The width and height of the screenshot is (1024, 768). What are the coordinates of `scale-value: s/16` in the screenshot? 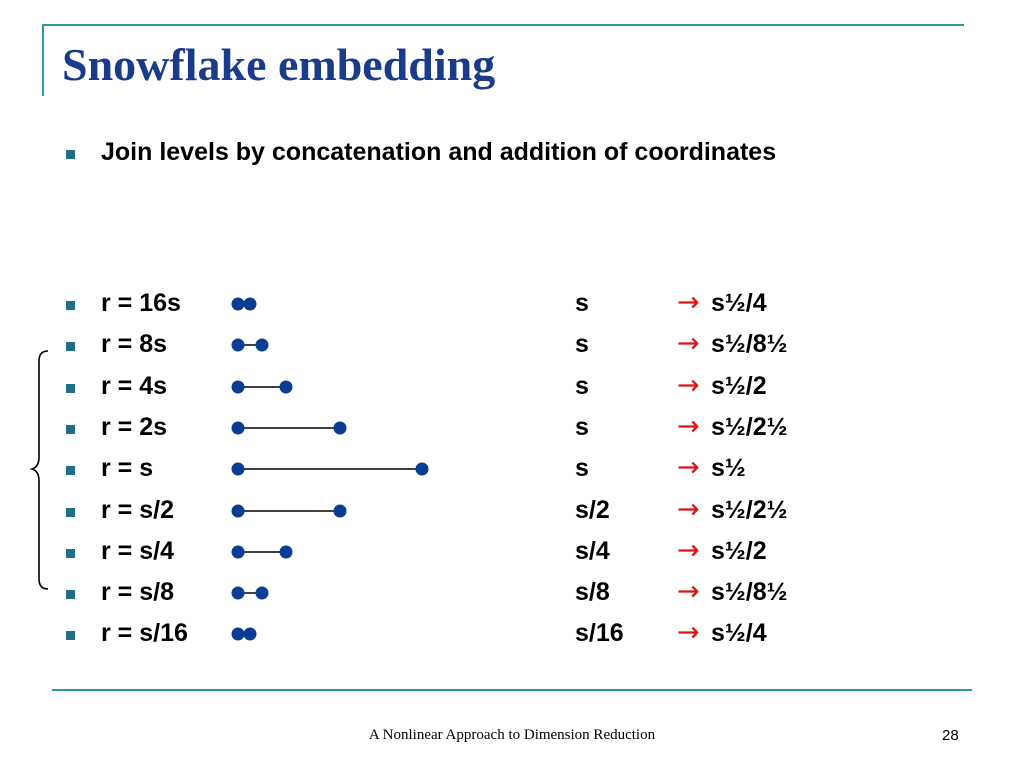 It's located at (599, 633).